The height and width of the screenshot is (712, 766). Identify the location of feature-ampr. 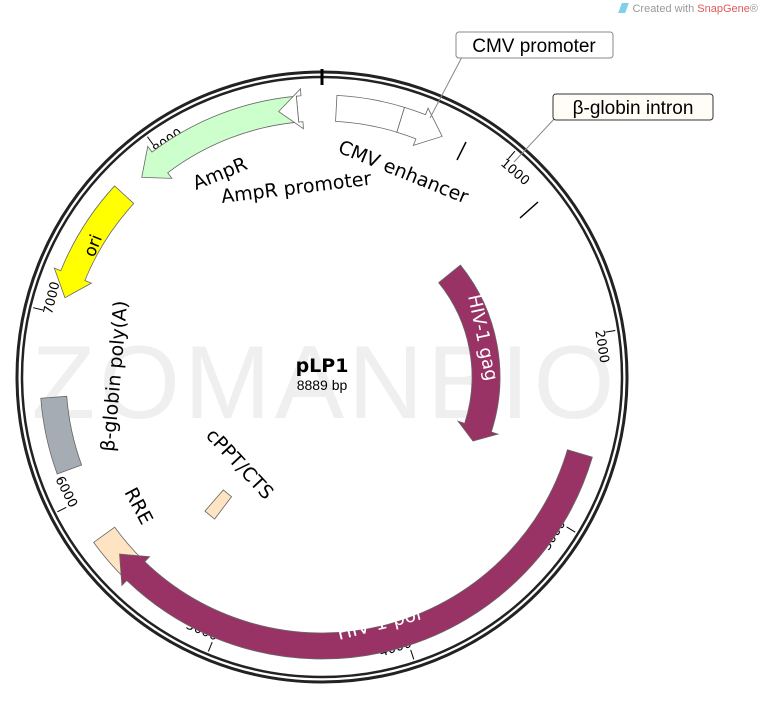
(220, 137).